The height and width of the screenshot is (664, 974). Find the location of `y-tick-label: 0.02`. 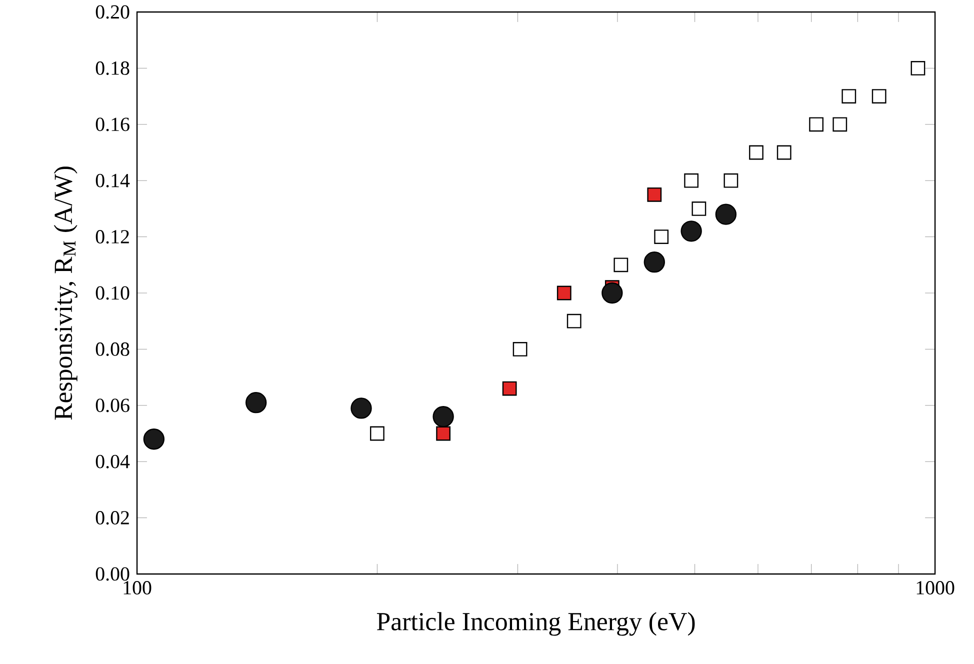

y-tick-label: 0.02 is located at coordinates (112, 518).